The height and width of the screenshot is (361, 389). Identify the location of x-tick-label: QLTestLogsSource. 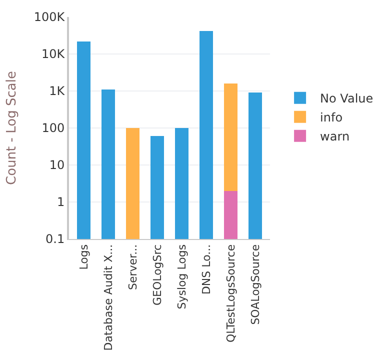
(231, 293).